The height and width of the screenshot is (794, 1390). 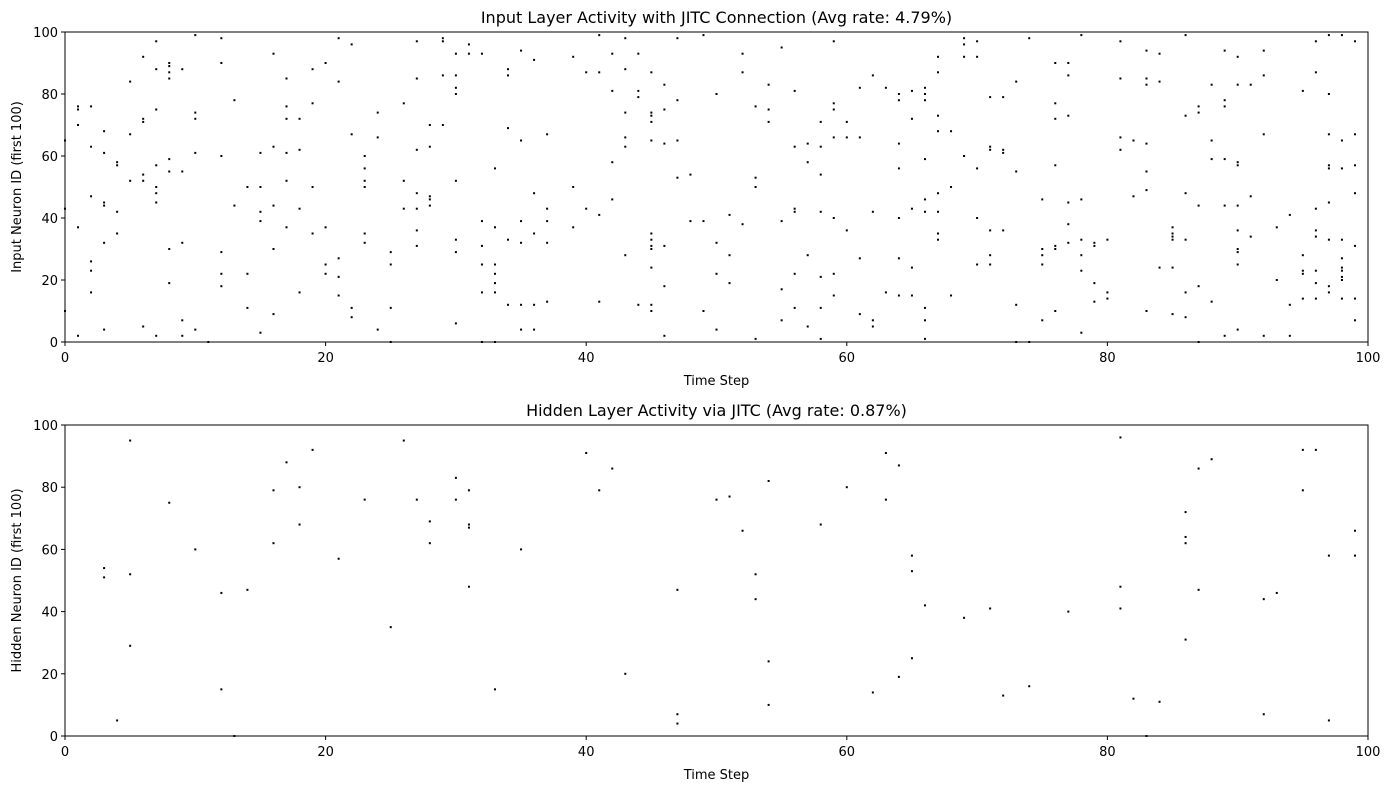 I want to click on x-tick-label: 100, so click(x=1368, y=358).